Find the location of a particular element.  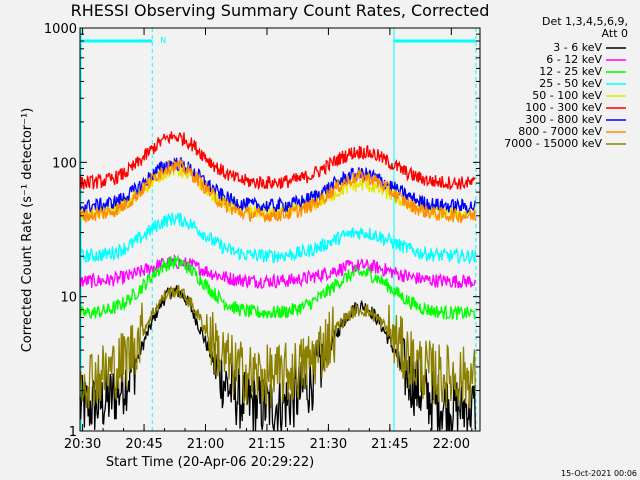

legend-label: 25 - 50 keV is located at coordinates (570, 83).